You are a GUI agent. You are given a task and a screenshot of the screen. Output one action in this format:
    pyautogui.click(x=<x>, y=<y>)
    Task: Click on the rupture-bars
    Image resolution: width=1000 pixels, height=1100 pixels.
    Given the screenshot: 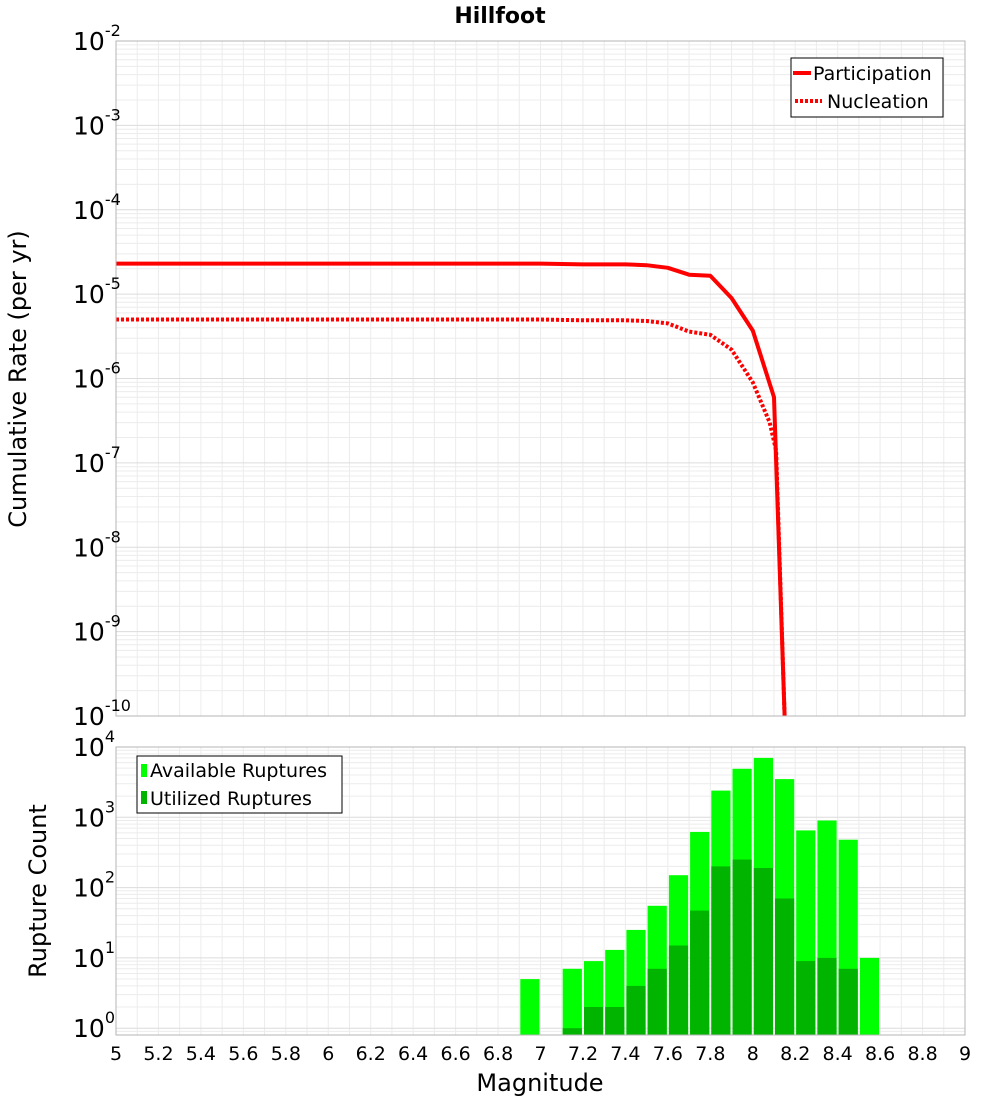 What is the action you would take?
    pyautogui.click(x=700, y=896)
    